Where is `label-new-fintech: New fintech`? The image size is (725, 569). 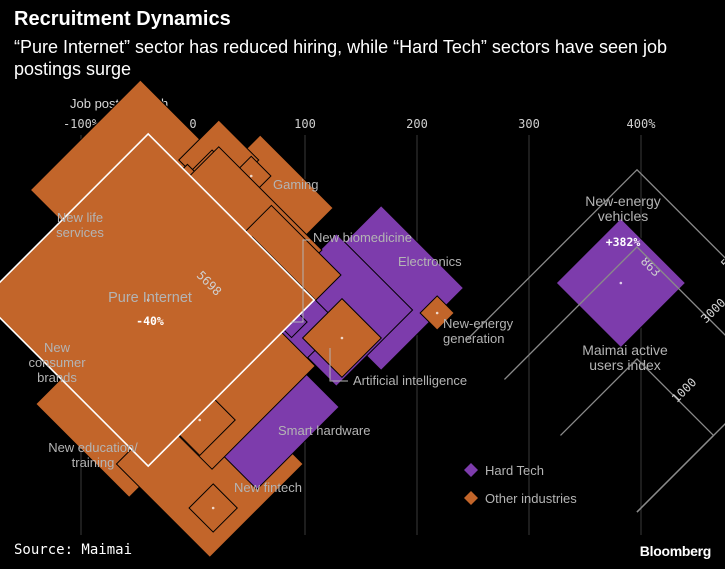
label-new-fintech: New fintech is located at coordinates (268, 487).